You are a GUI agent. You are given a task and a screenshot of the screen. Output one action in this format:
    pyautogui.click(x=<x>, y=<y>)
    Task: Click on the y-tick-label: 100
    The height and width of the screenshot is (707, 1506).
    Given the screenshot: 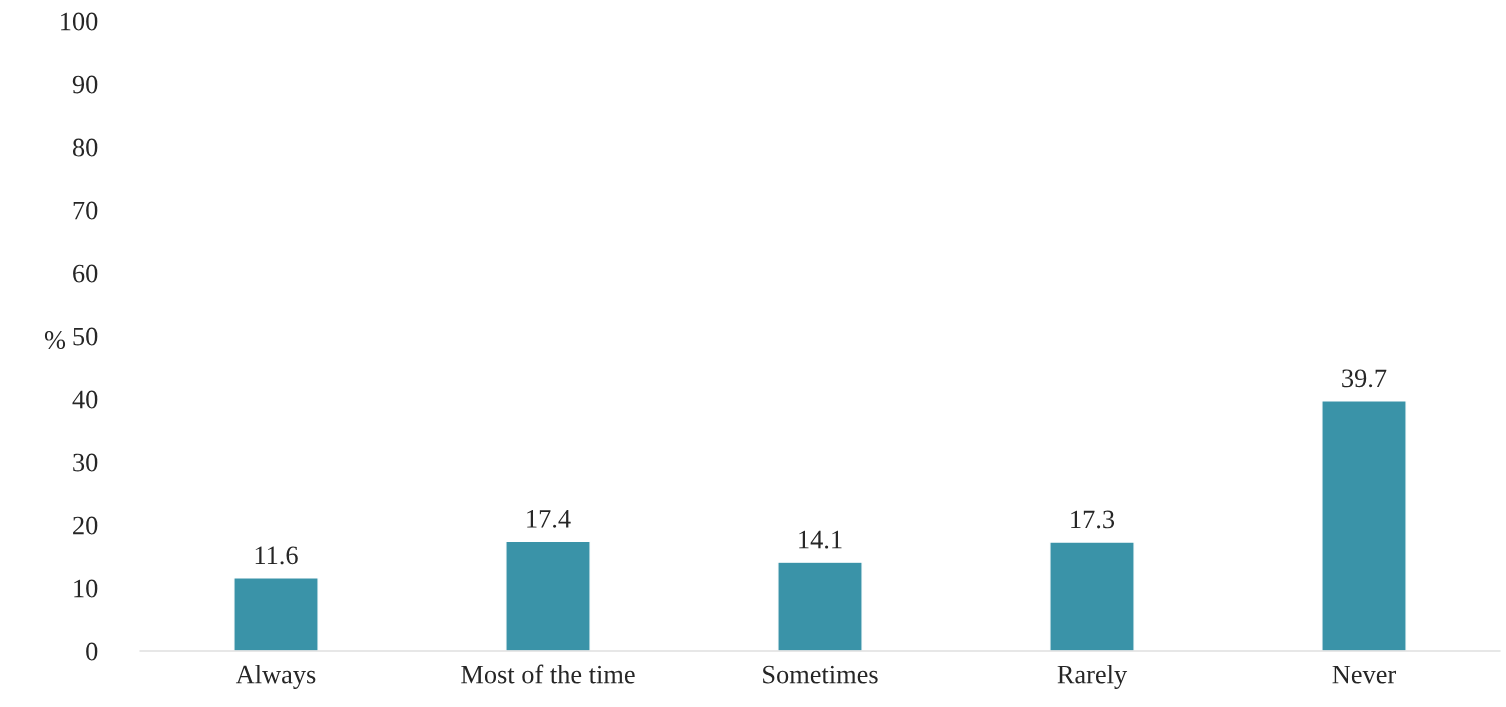 What is the action you would take?
    pyautogui.click(x=79, y=21)
    